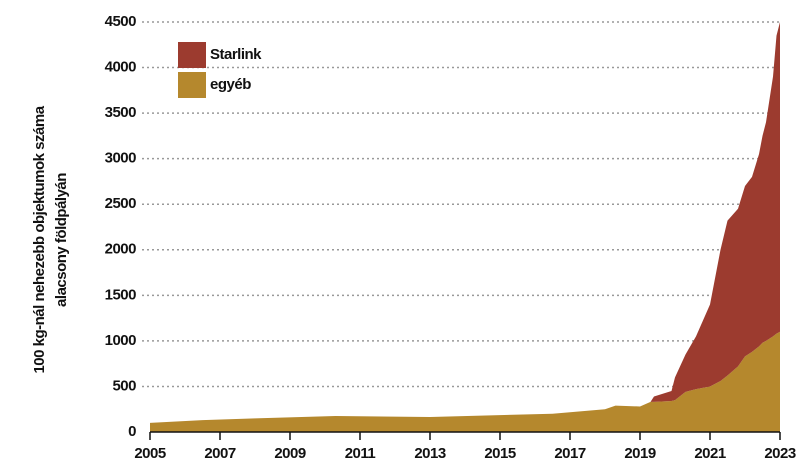 The image size is (797, 468). I want to click on y-label-line: alacsony földpályán, so click(61, 240).